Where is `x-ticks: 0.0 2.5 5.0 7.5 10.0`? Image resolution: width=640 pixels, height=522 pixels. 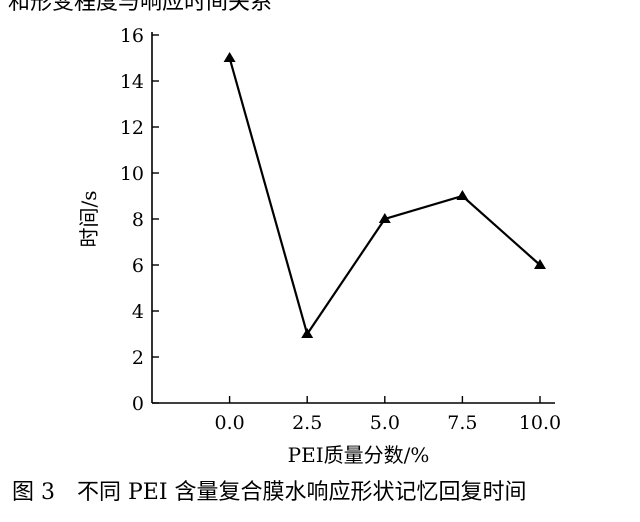
x-ticks: 0.0 2.5 5.0 7.5 10.0 is located at coordinates (387, 415).